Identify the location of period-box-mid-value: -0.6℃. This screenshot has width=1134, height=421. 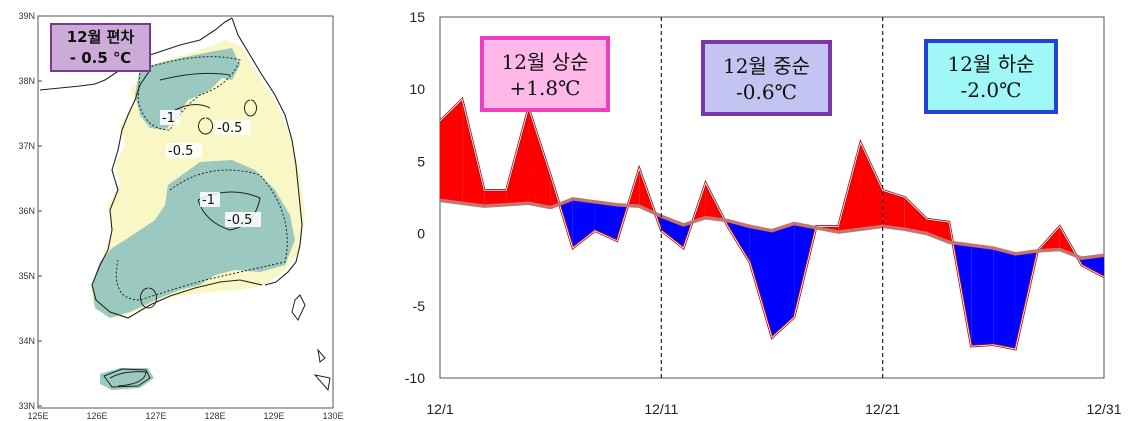
(766, 92).